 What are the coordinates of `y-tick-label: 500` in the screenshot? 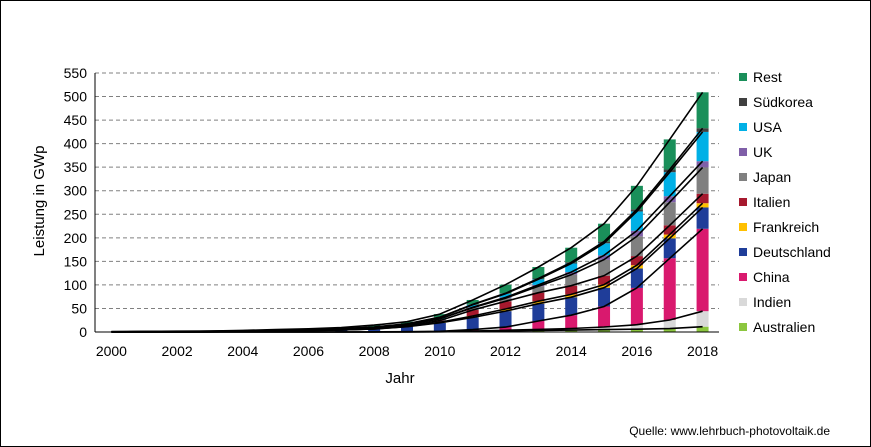 It's located at (76, 97).